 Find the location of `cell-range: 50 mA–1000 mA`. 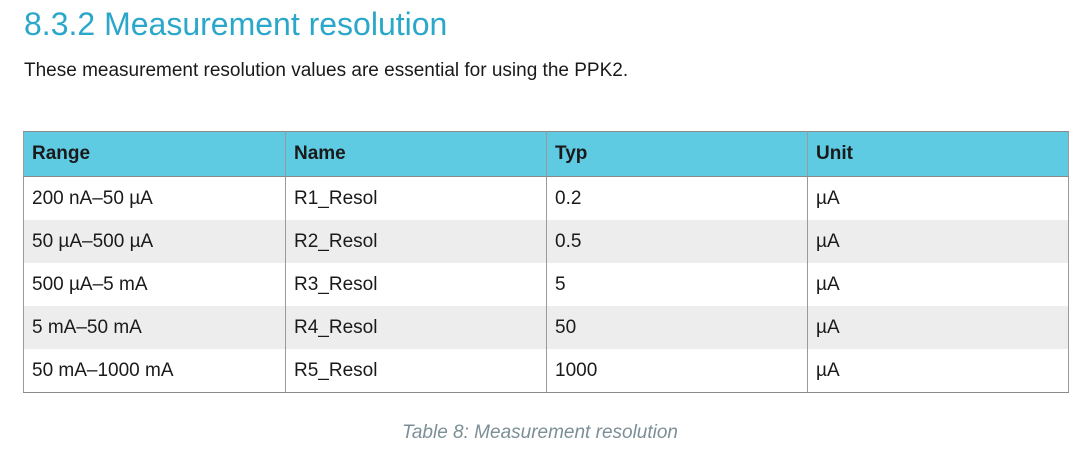

cell-range: 50 mA–1000 mA is located at coordinates (154, 371).